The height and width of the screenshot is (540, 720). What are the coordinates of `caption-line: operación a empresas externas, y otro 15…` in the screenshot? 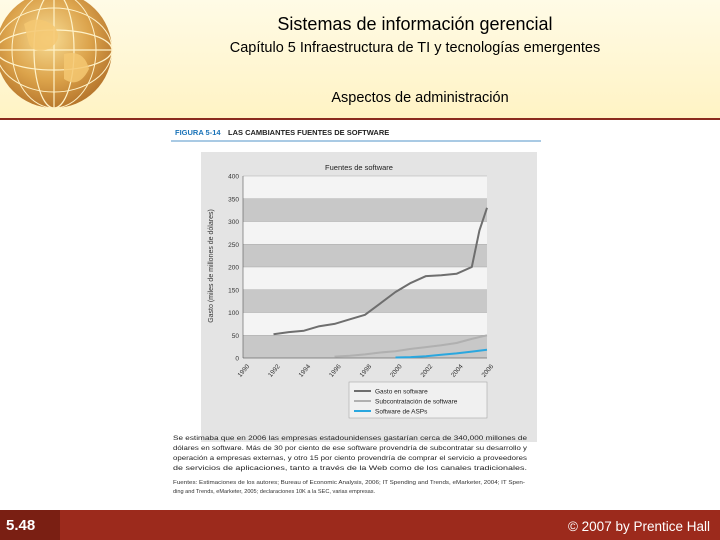 It's located at (350, 458).